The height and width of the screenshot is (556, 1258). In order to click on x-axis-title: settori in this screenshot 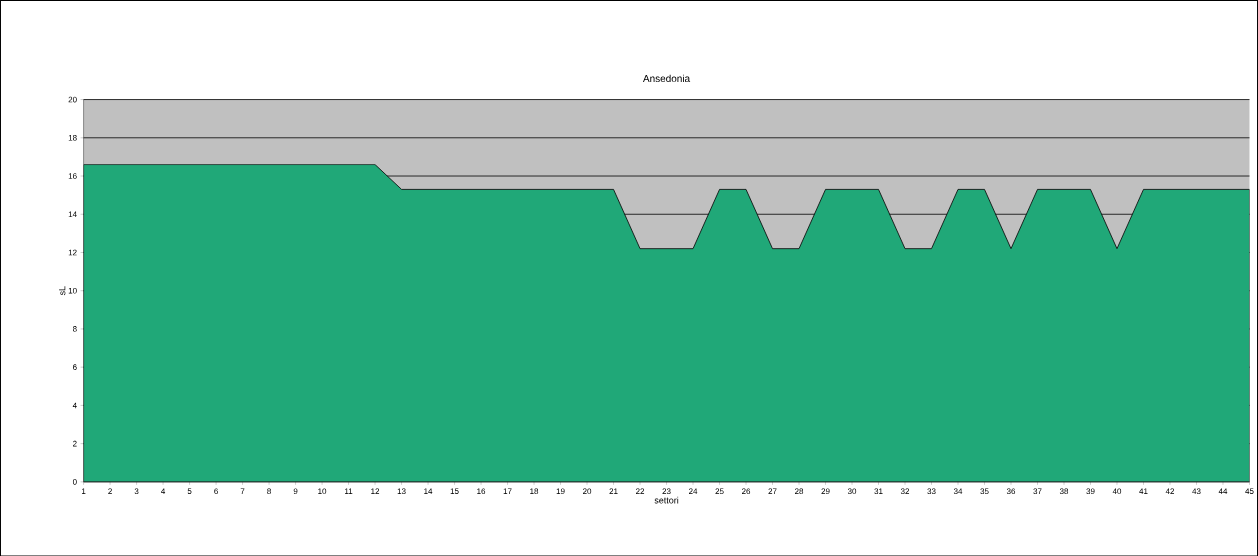, I will do `click(666, 500)`.